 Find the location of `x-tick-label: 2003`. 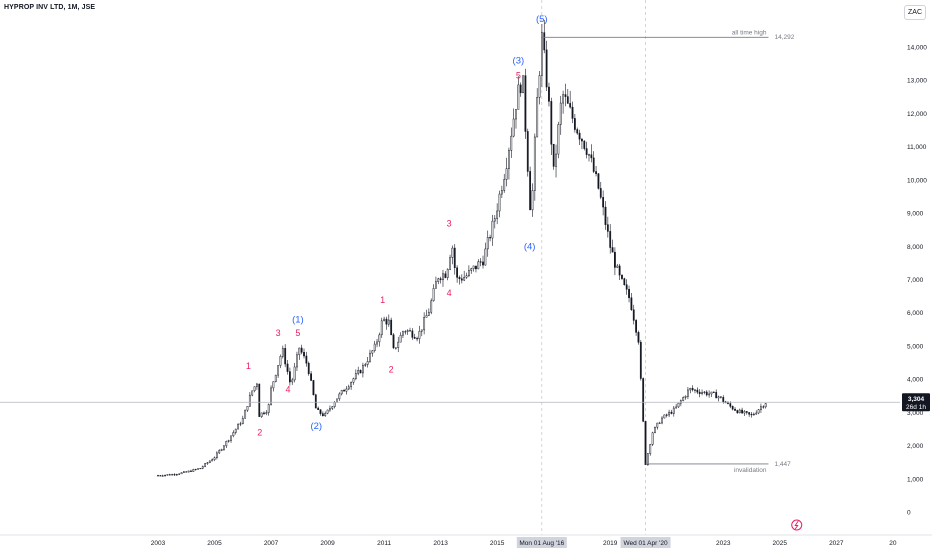

x-tick-label: 2003 is located at coordinates (158, 543).